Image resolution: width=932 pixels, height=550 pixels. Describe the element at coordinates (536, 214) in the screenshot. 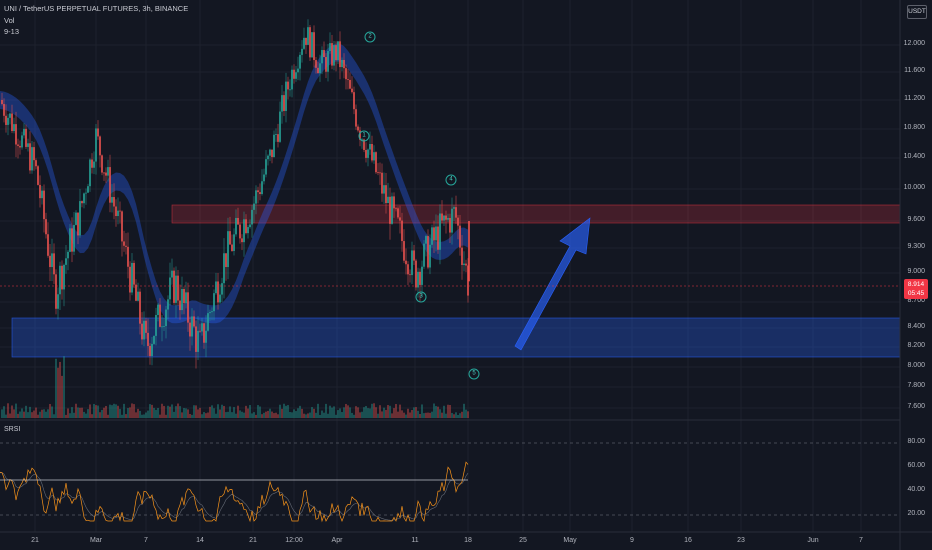

I see `resistance-zone` at that location.